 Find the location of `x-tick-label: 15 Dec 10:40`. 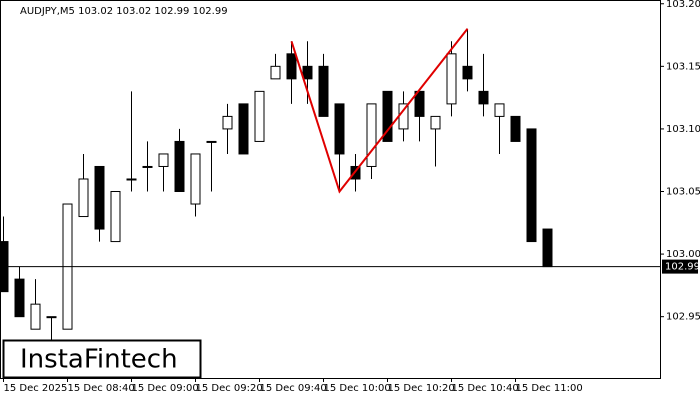

x-tick-label: 15 Dec 10:40 is located at coordinates (485, 388).